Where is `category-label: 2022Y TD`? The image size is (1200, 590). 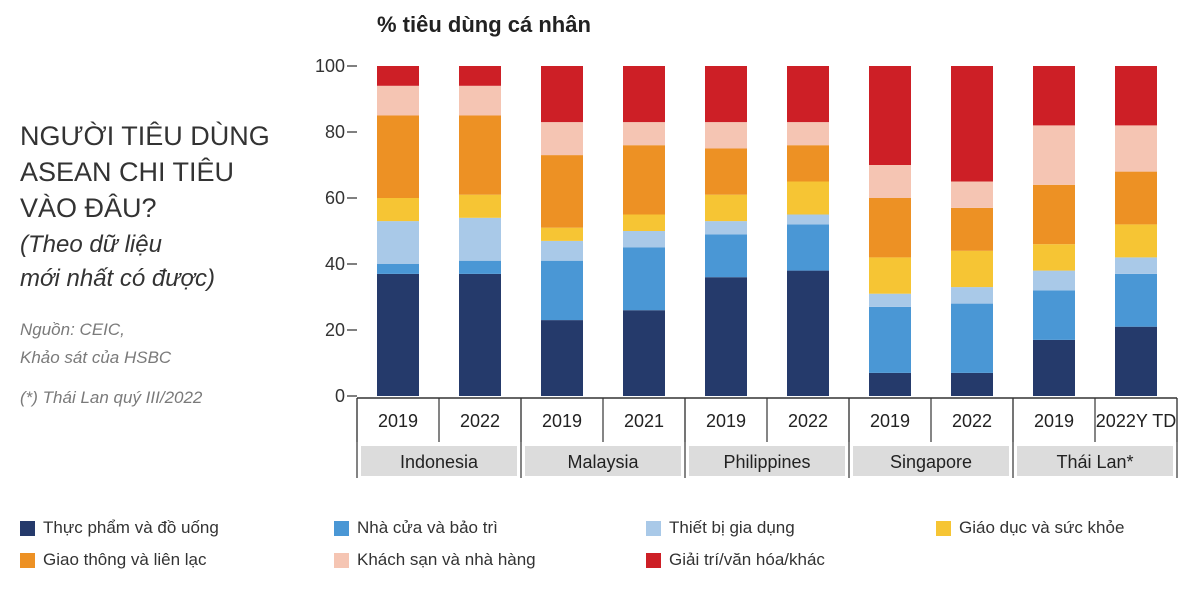 category-label: 2022Y TD is located at coordinates (1136, 421).